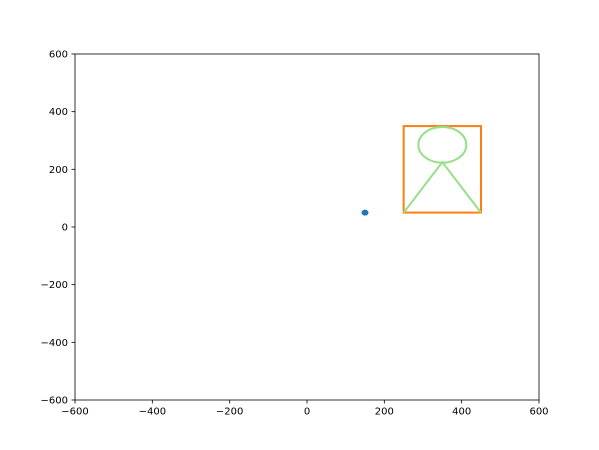 The width and height of the screenshot is (599, 450). I want to click on y-tick-label: −200, so click(54, 285).